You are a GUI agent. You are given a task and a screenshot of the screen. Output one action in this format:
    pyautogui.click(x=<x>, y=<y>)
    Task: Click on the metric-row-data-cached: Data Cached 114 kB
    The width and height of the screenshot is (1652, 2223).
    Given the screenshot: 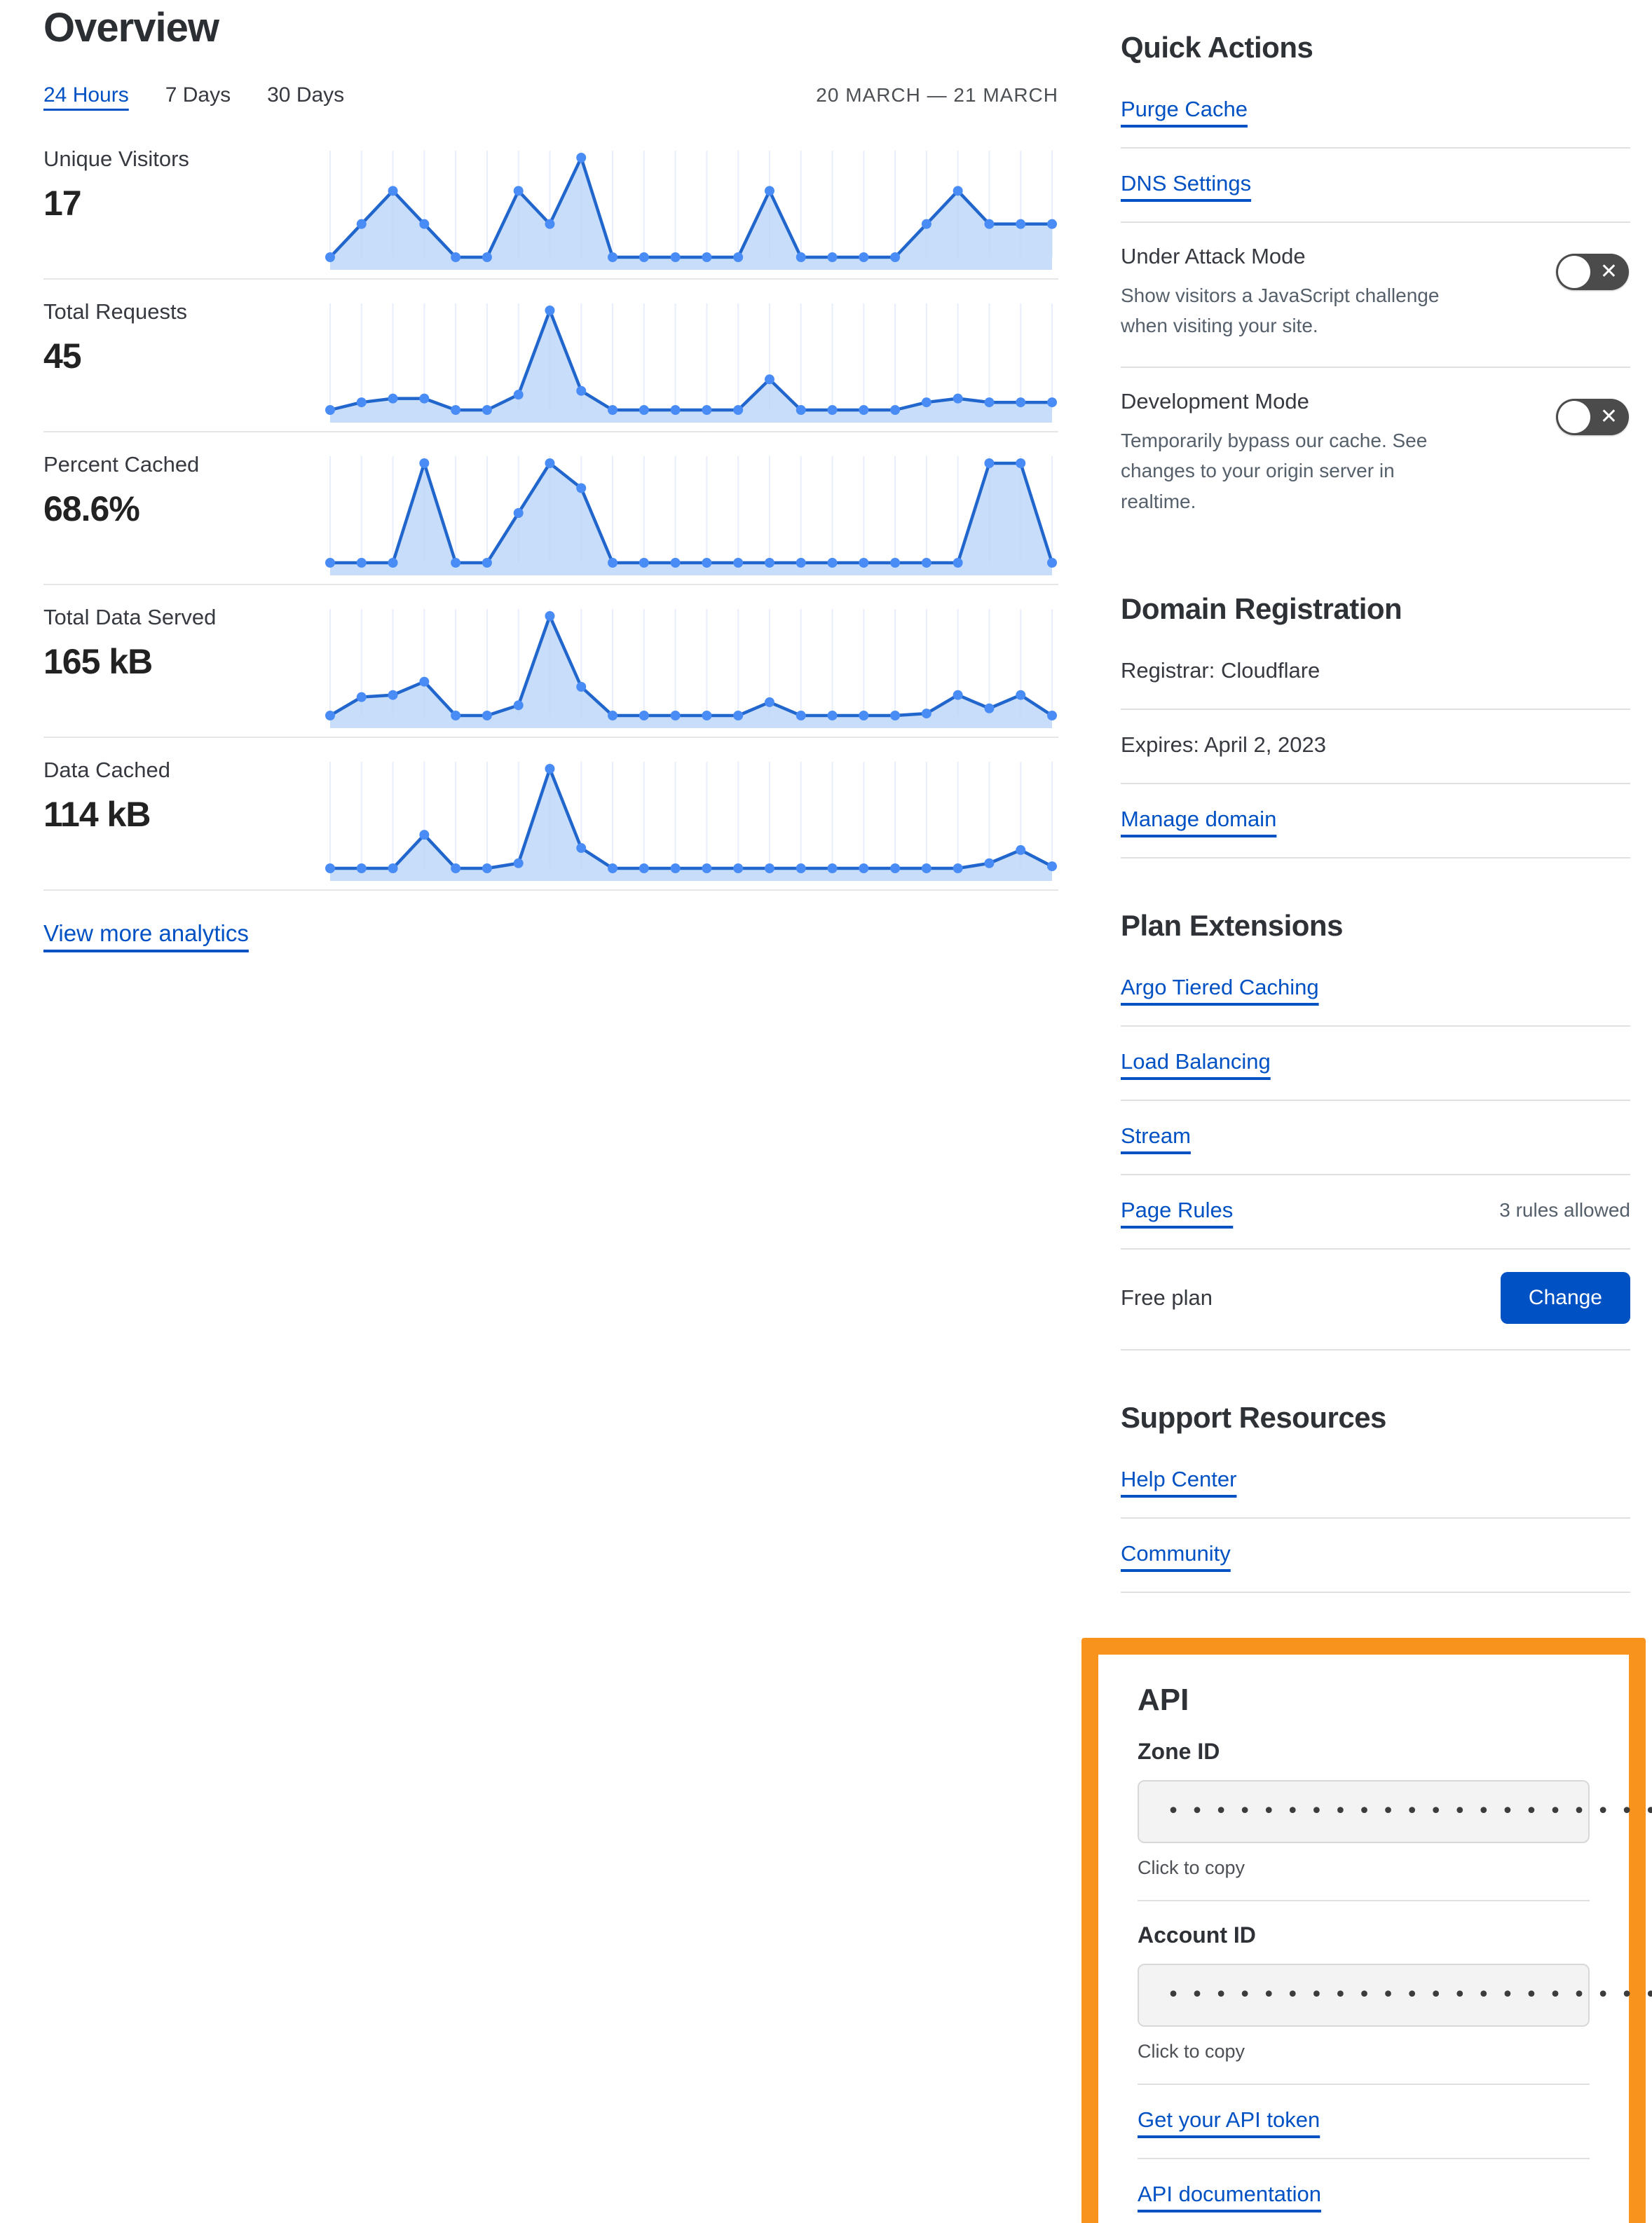 What is the action you would take?
    pyautogui.click(x=551, y=814)
    